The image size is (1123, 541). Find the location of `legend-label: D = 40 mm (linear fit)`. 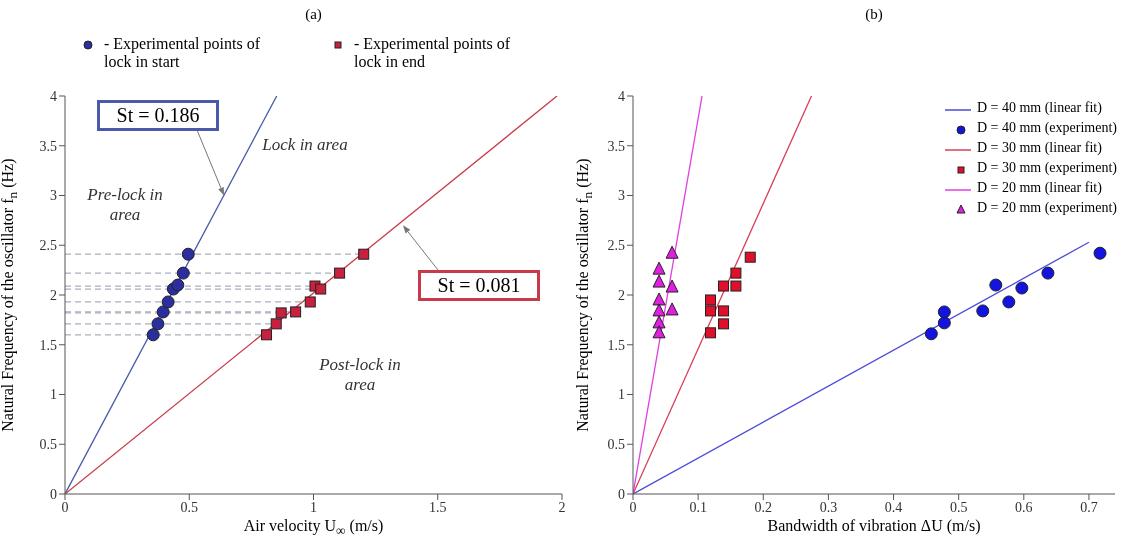

legend-label: D = 40 mm (linear fit) is located at coordinates (1039, 108).